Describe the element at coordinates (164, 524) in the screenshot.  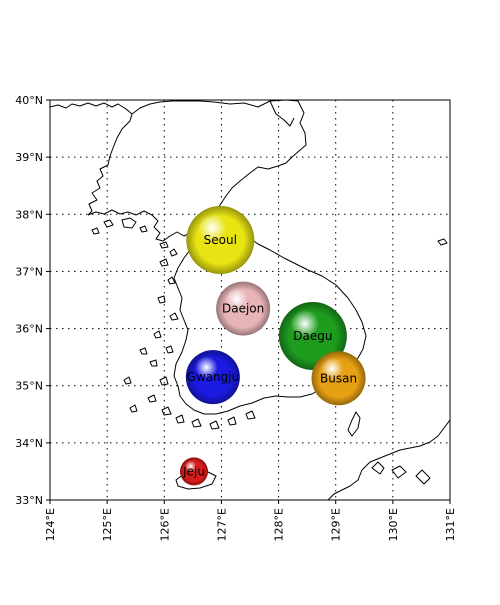
I see `x-tick-label: 126°E` at that location.